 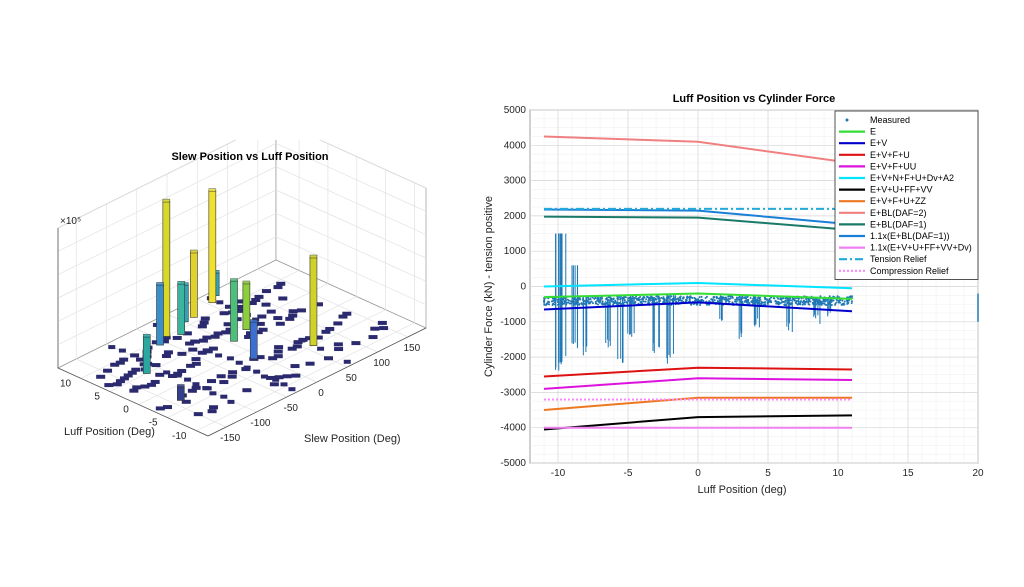 I want to click on legend-label: Tension Relief, so click(x=898, y=259).